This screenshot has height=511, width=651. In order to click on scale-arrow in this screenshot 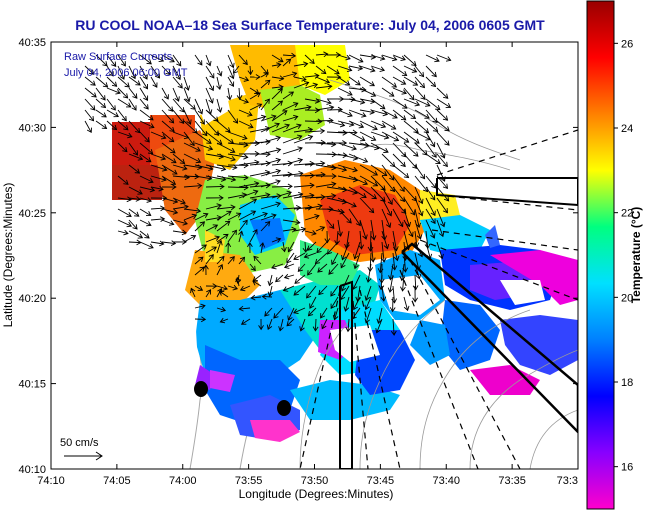, I will do `click(83, 456)`.